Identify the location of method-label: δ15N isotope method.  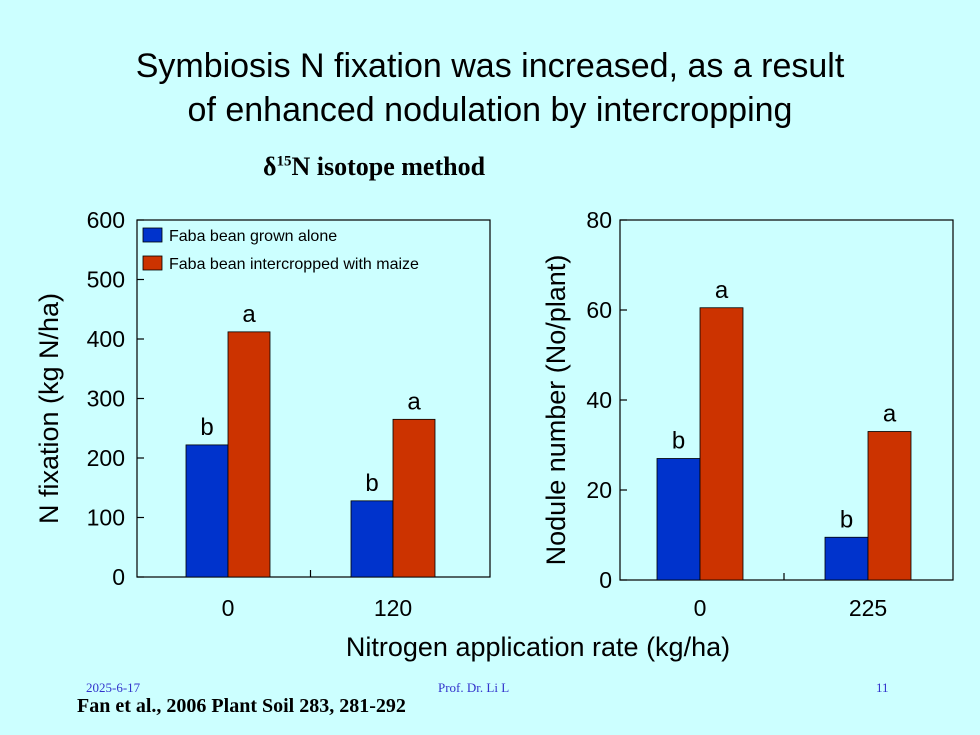
(374, 167).